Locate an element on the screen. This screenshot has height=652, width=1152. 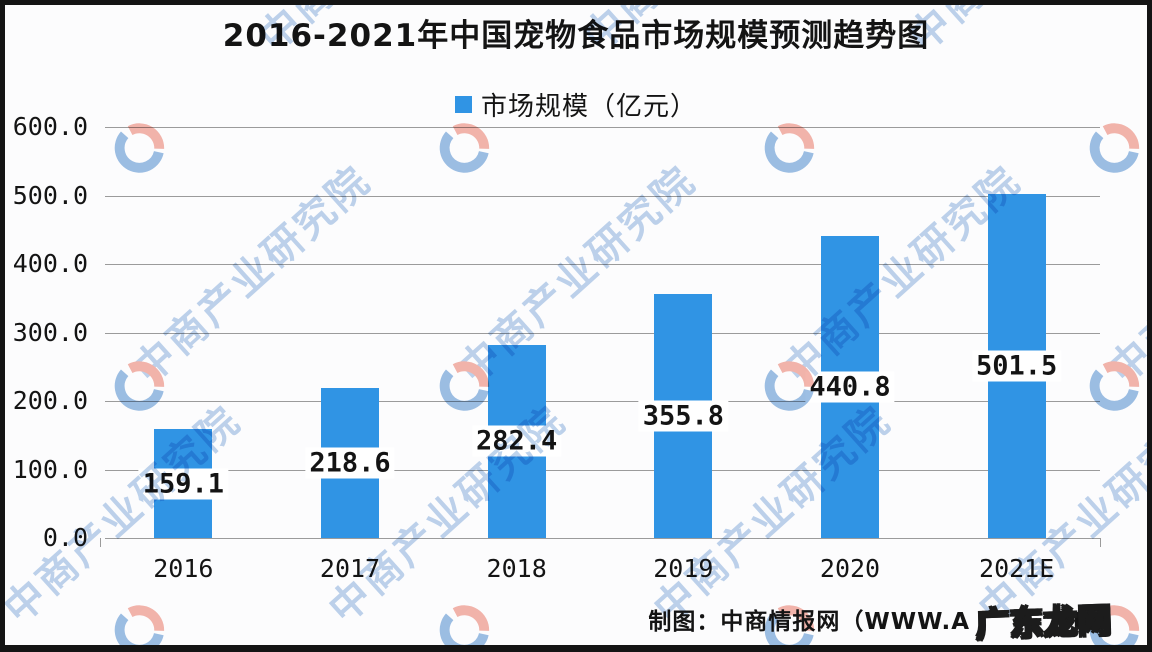
bar-value-label: 355.8 is located at coordinates (683, 416).